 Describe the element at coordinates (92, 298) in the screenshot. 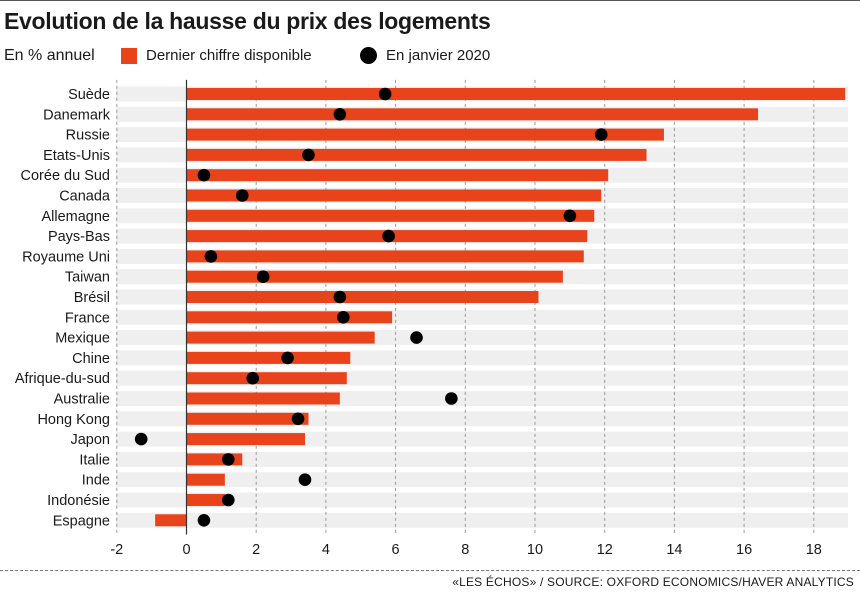

I see `category-label: Brésil` at that location.